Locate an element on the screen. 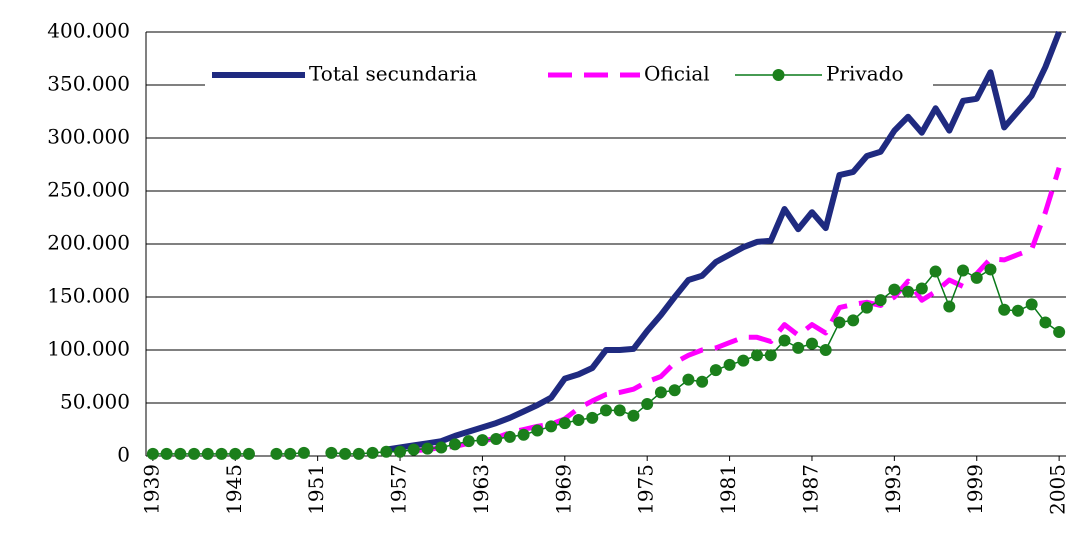 The image size is (1066, 540). x-tick-label: 1993 is located at coordinates (893, 489).